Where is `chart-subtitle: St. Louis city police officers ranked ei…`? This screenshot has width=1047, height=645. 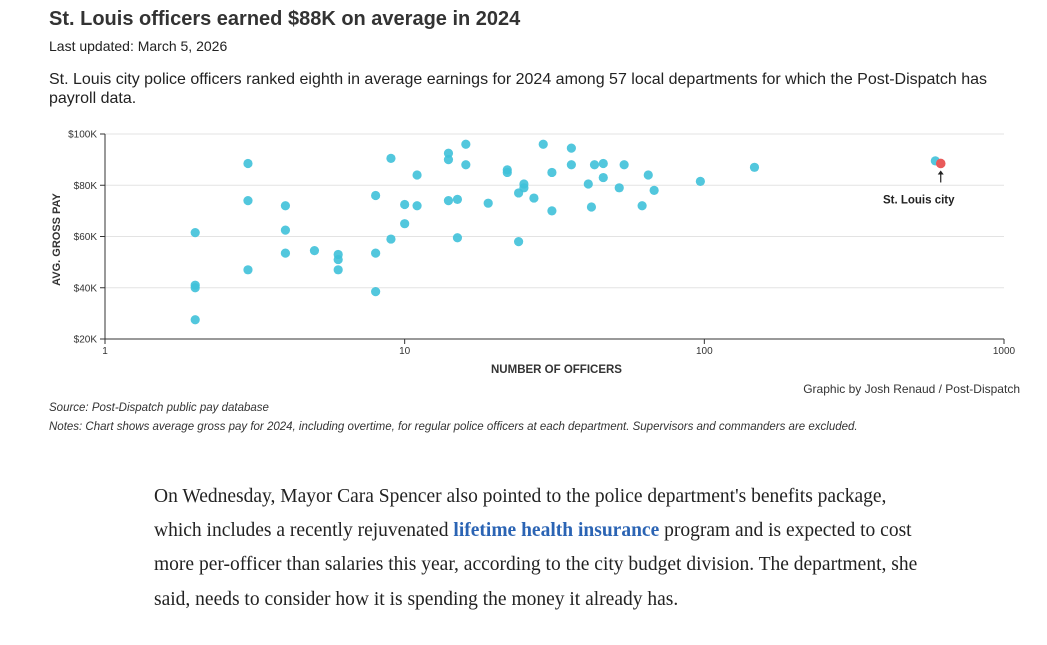
chart-subtitle: St. Louis city police officers ranked ei… is located at coordinates (518, 89).